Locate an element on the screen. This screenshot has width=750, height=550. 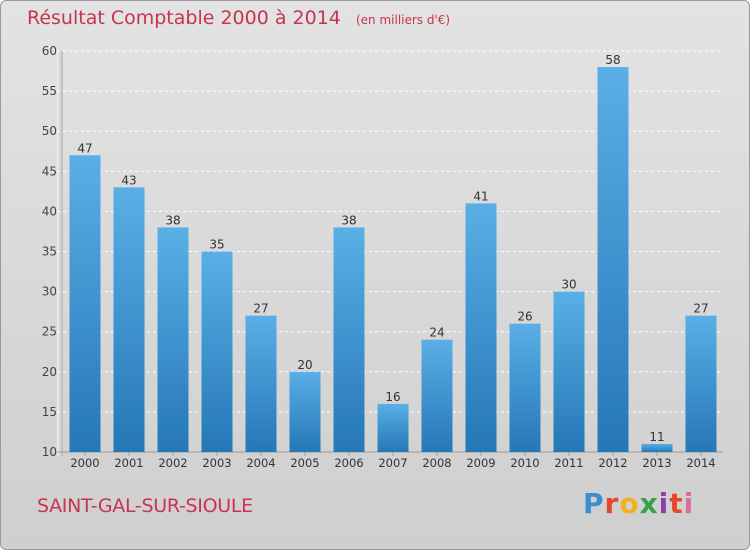
x-tick-label: 2011 is located at coordinates (568, 463).